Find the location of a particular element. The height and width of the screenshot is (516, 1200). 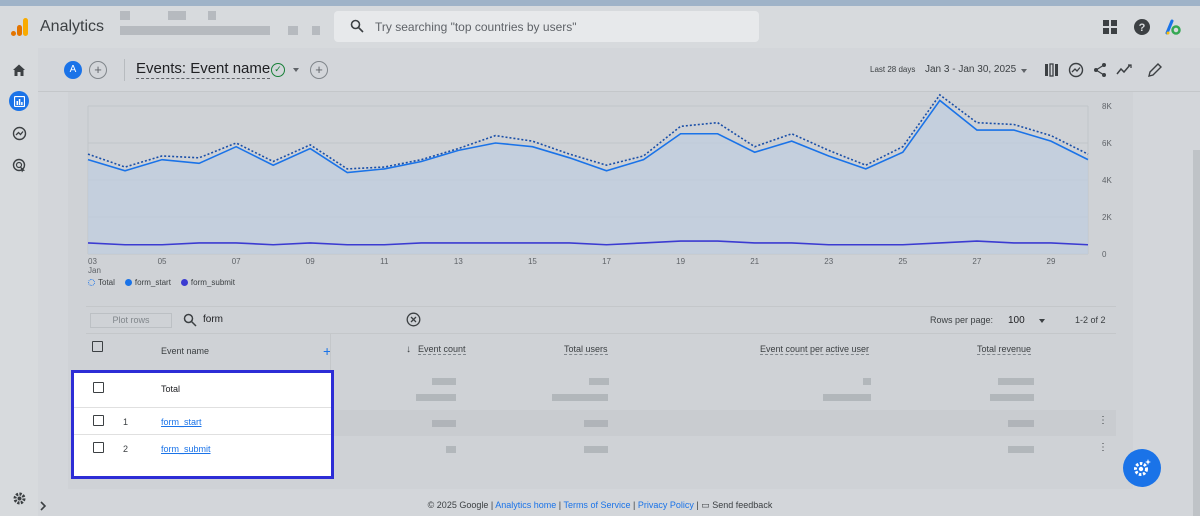

home-icon is located at coordinates (19, 70).